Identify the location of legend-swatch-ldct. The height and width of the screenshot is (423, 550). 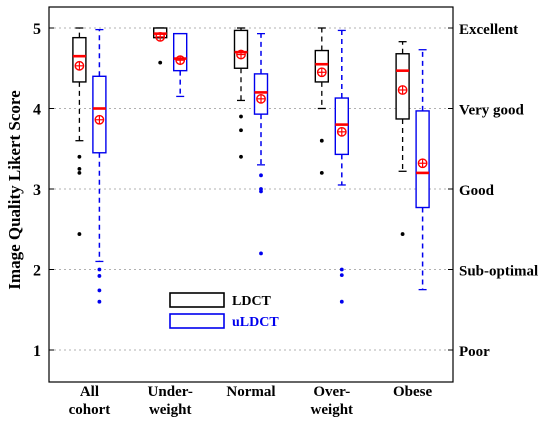
(197, 300).